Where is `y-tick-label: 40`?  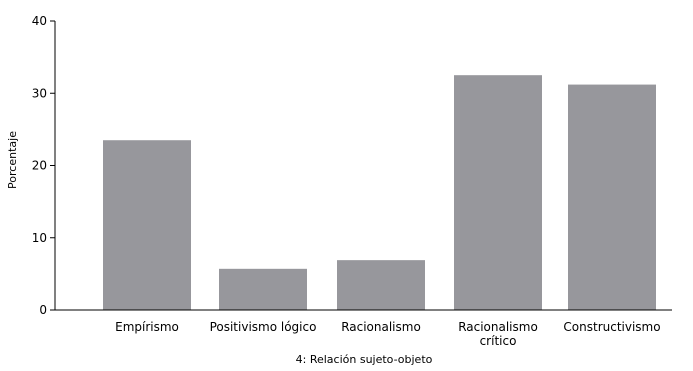
y-tick-label: 40 is located at coordinates (39, 21).